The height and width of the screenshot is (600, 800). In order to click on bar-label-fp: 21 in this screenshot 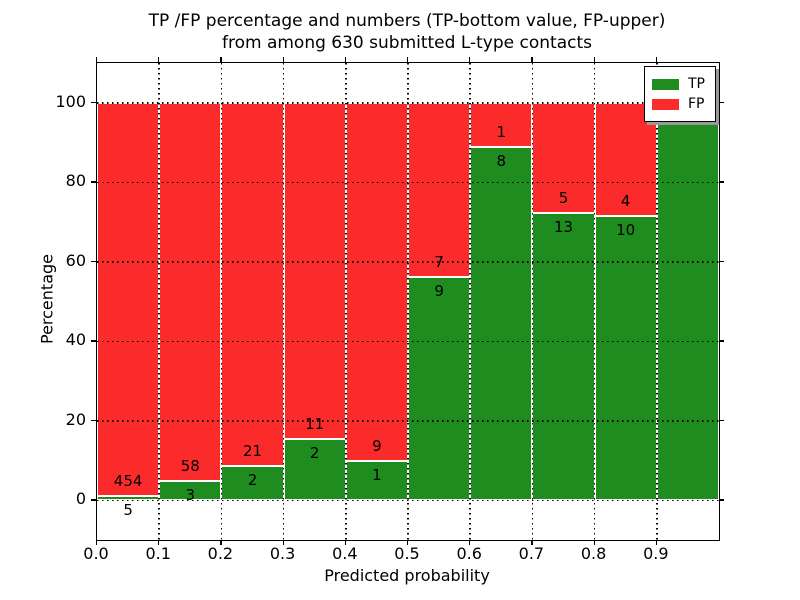, I will do `click(252, 450)`.